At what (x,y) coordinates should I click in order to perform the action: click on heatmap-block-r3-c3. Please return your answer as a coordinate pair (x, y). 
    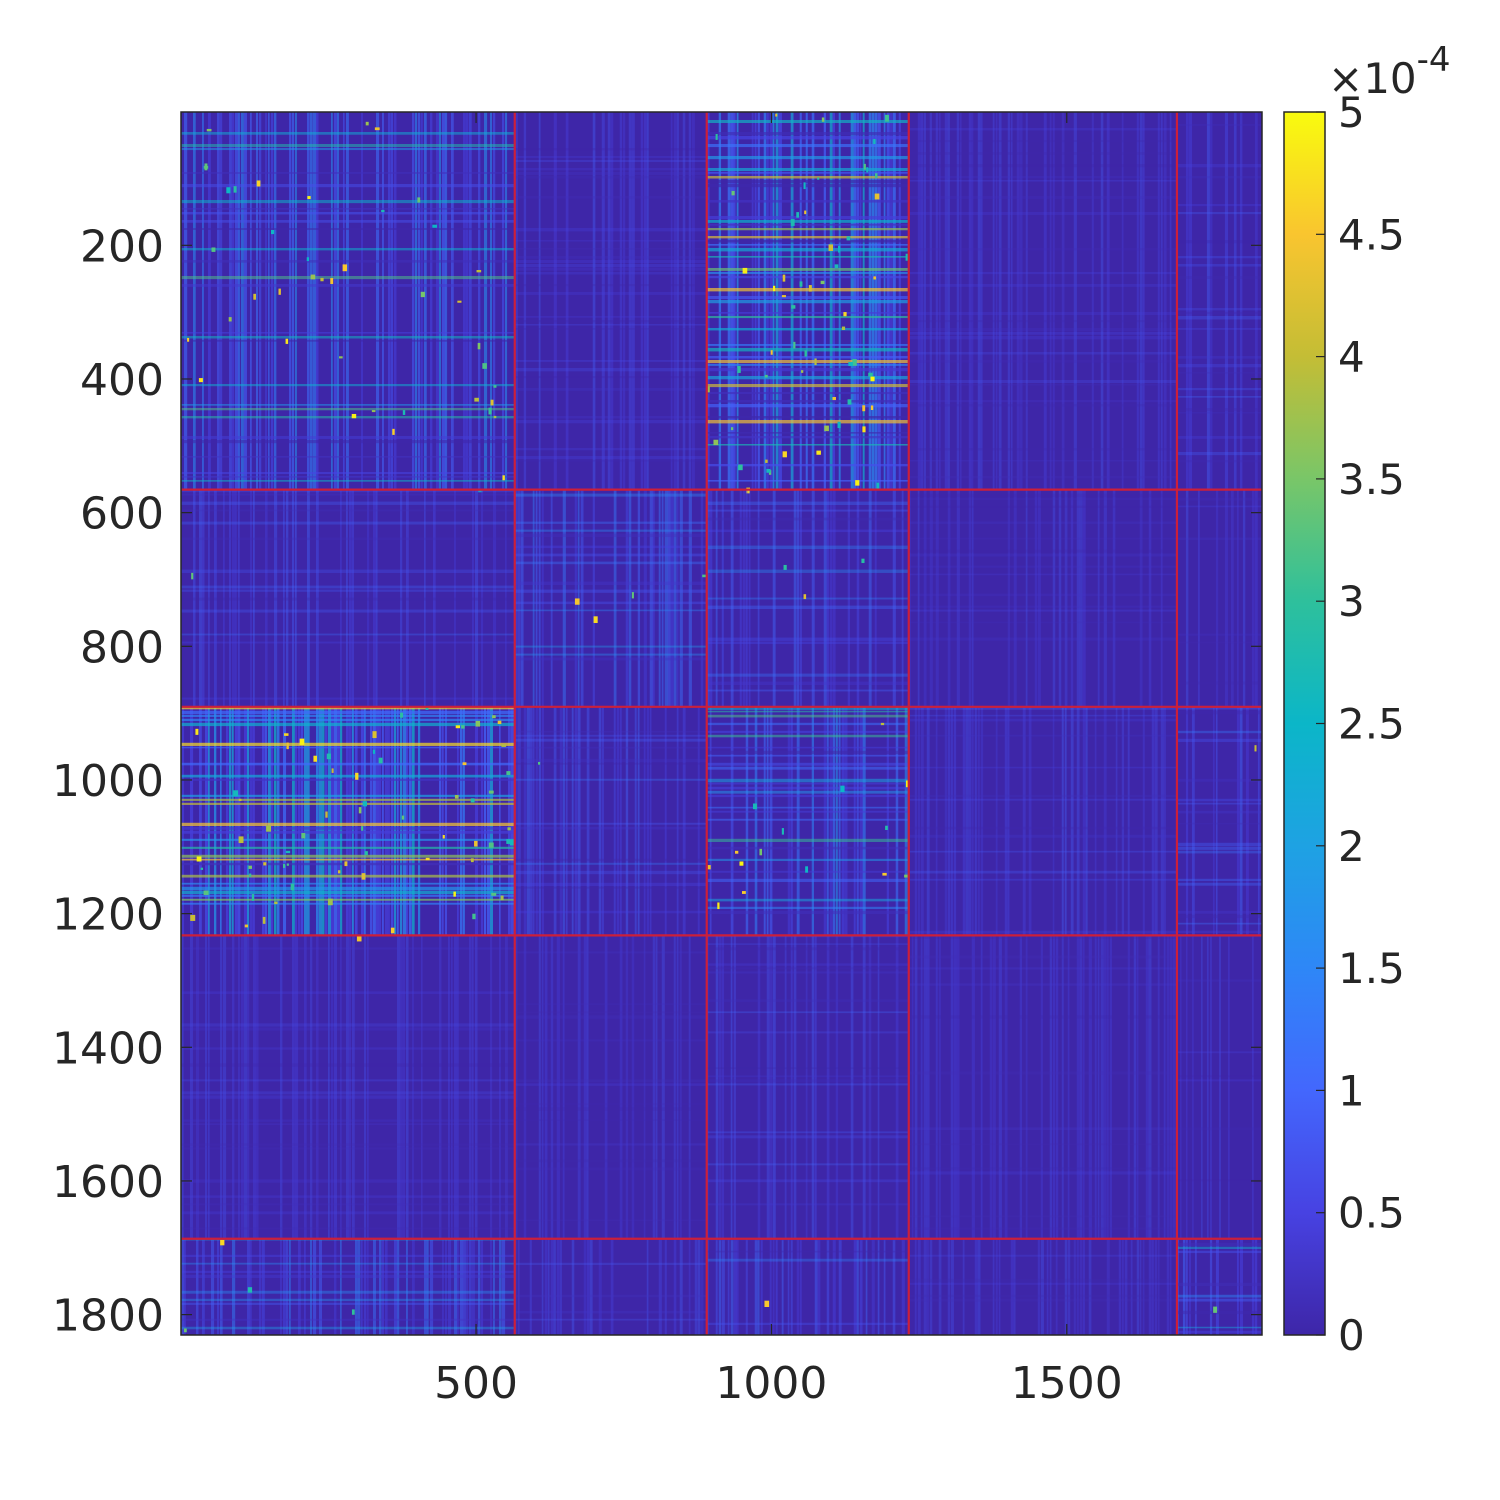
    Looking at the image, I should click on (1042, 1087).